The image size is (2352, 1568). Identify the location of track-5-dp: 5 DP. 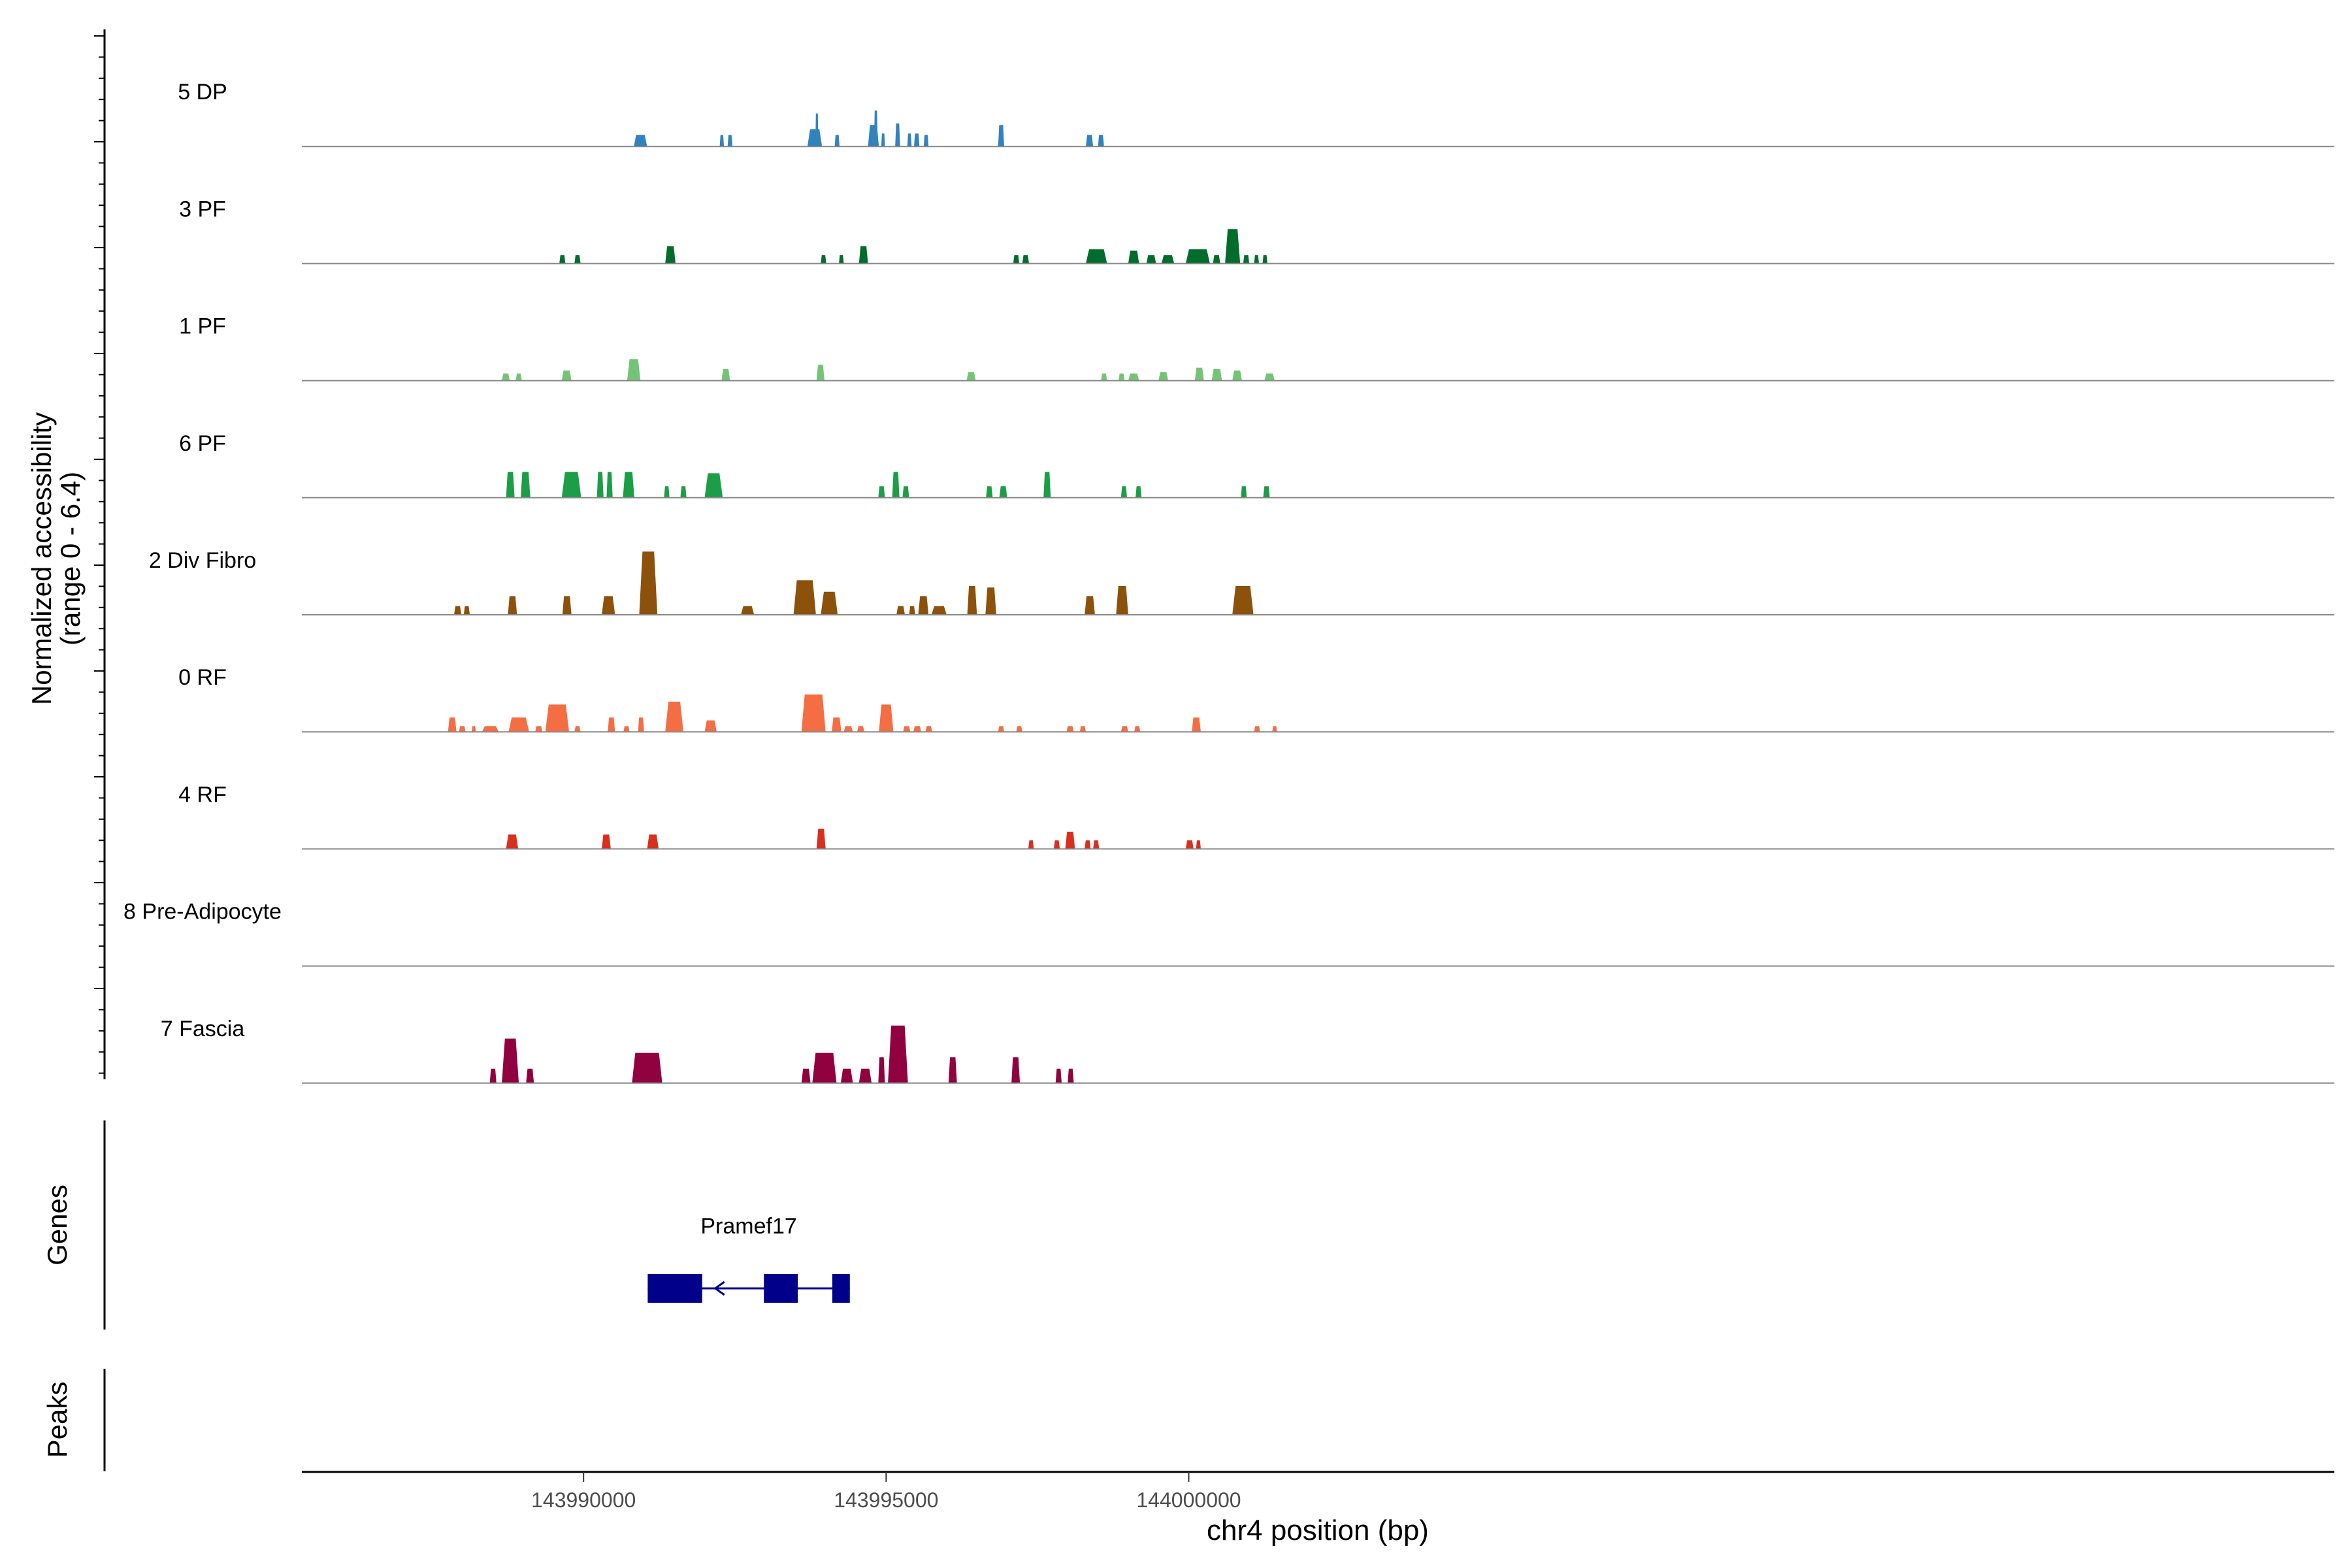
(1256, 114).